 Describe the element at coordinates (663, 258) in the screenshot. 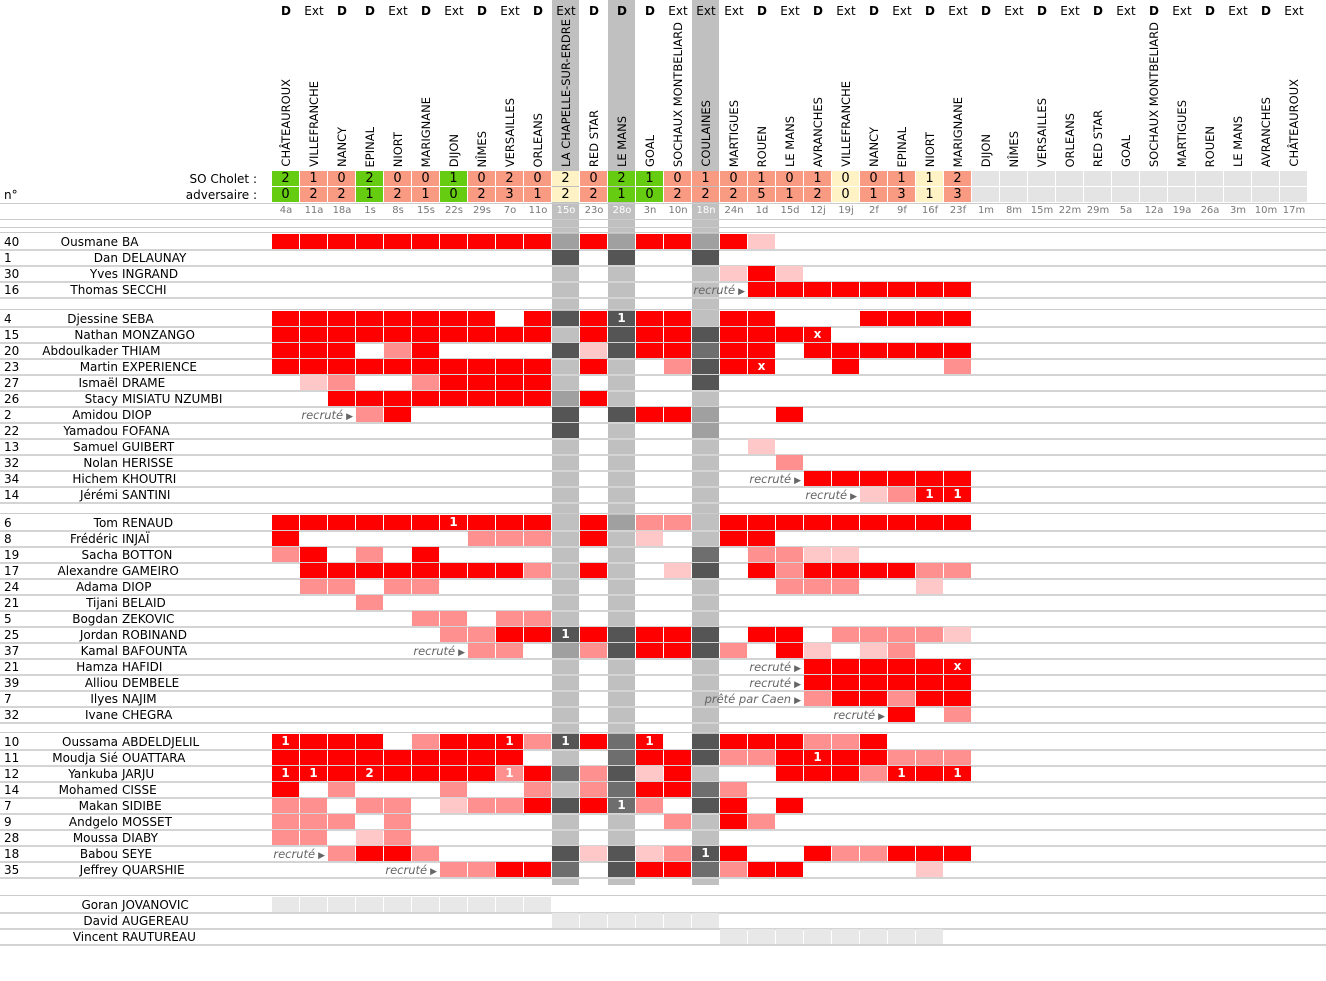

I see `player-row: 1 Dan DELAUNAY` at that location.